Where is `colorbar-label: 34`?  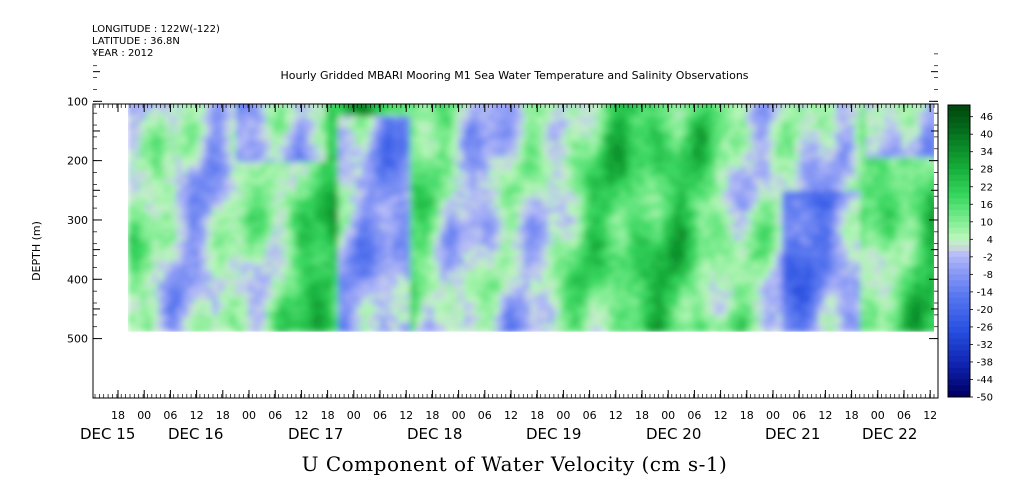
colorbar-label: 34 is located at coordinates (986, 152).